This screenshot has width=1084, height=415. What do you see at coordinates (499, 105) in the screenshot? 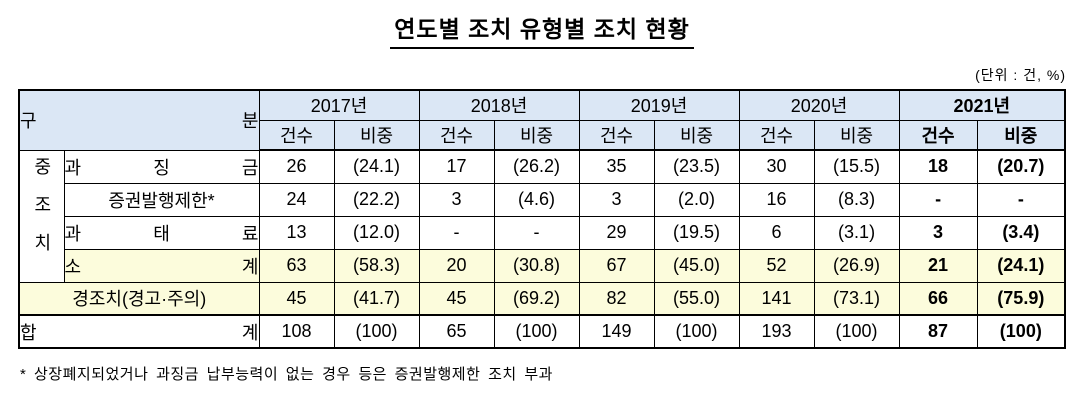
I see `year-header-2018: 2018년` at bounding box center [499, 105].